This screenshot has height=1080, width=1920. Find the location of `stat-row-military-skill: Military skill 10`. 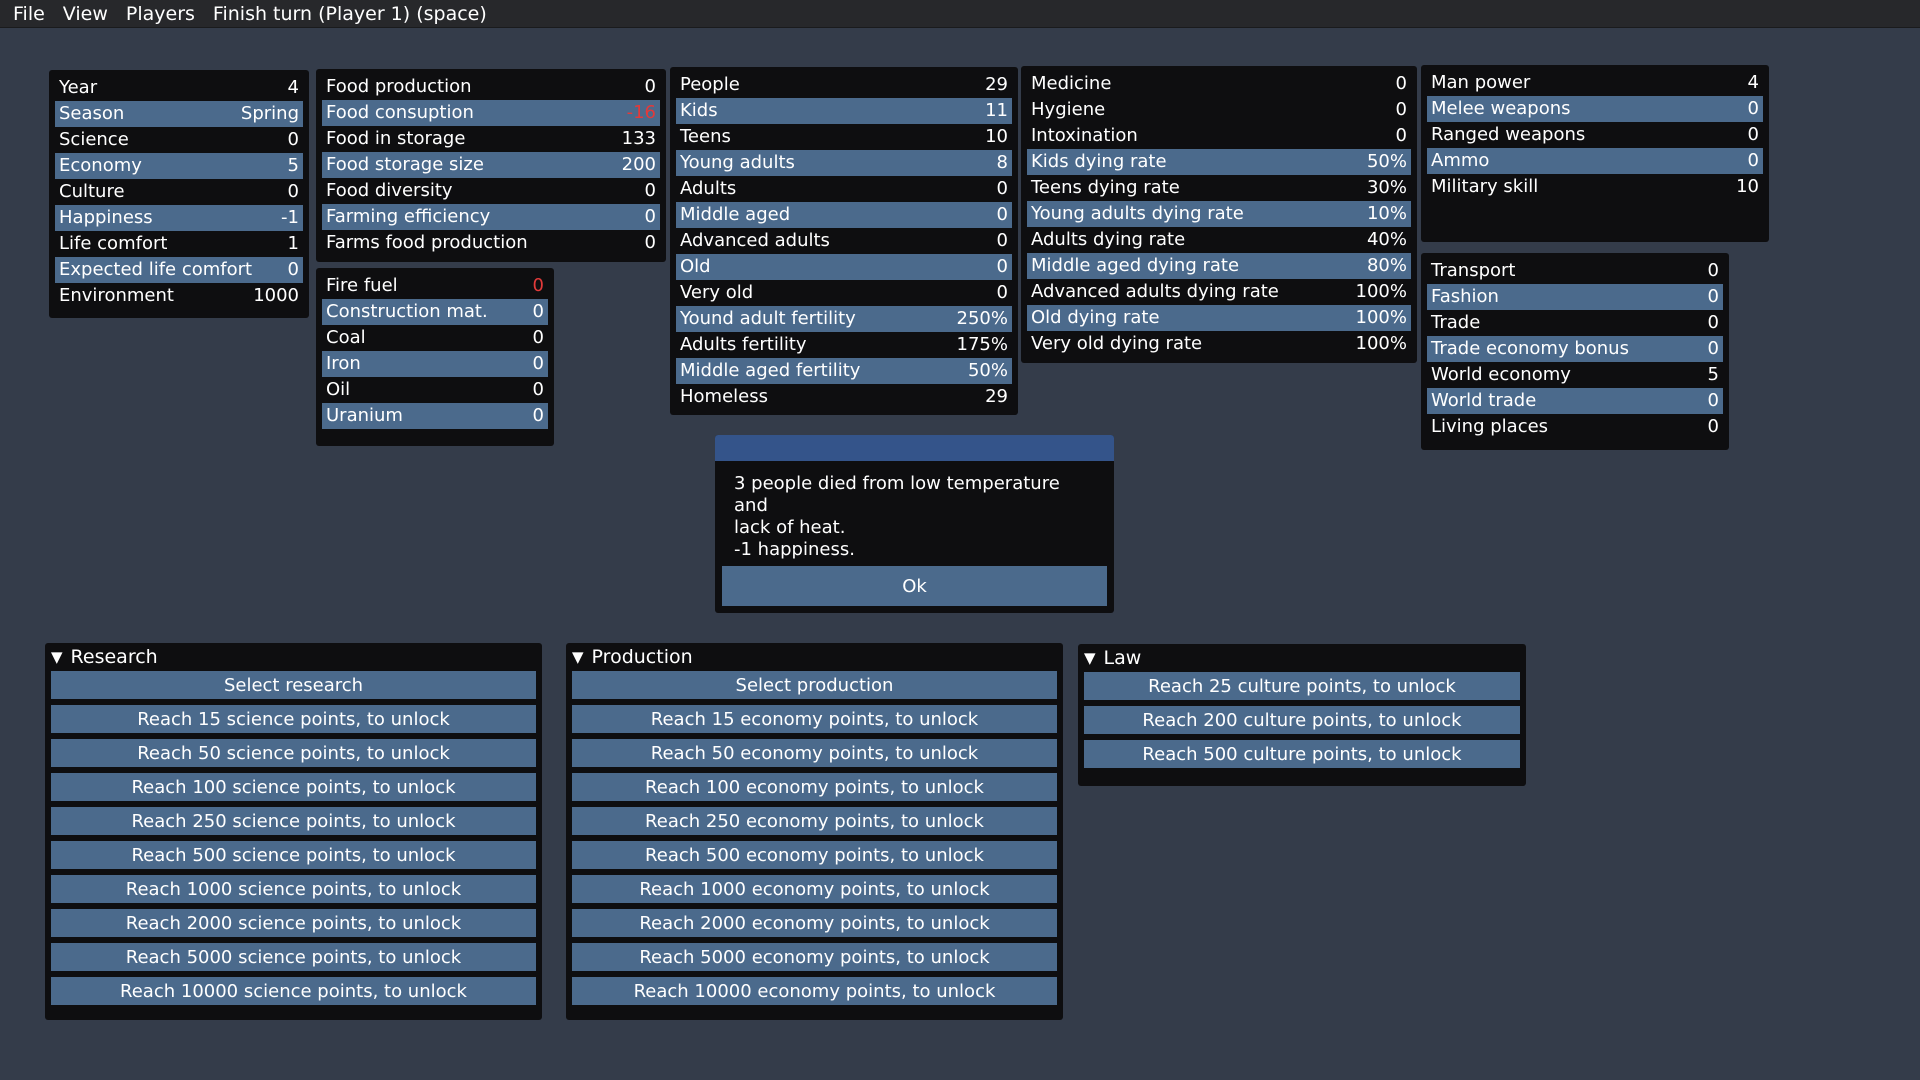

stat-row-military-skill: Military skill 10 is located at coordinates (1595, 187).